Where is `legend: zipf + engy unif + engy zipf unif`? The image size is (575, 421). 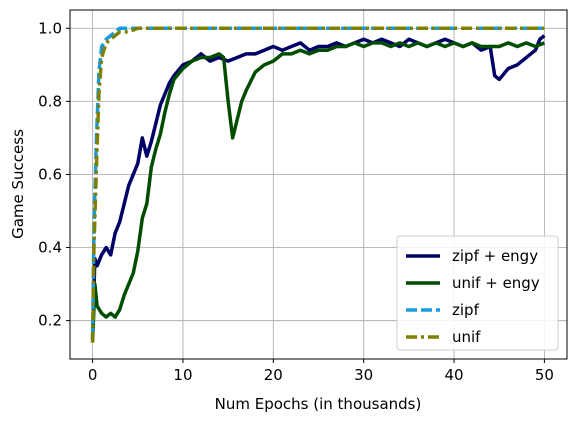 legend: zipf + engy unif + engy zipf unif is located at coordinates (477, 293).